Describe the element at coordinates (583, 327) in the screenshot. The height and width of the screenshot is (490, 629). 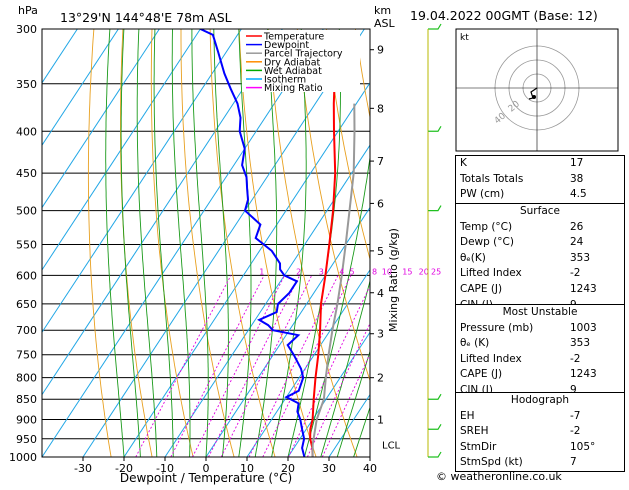
I see `index-value: 1003` at that location.